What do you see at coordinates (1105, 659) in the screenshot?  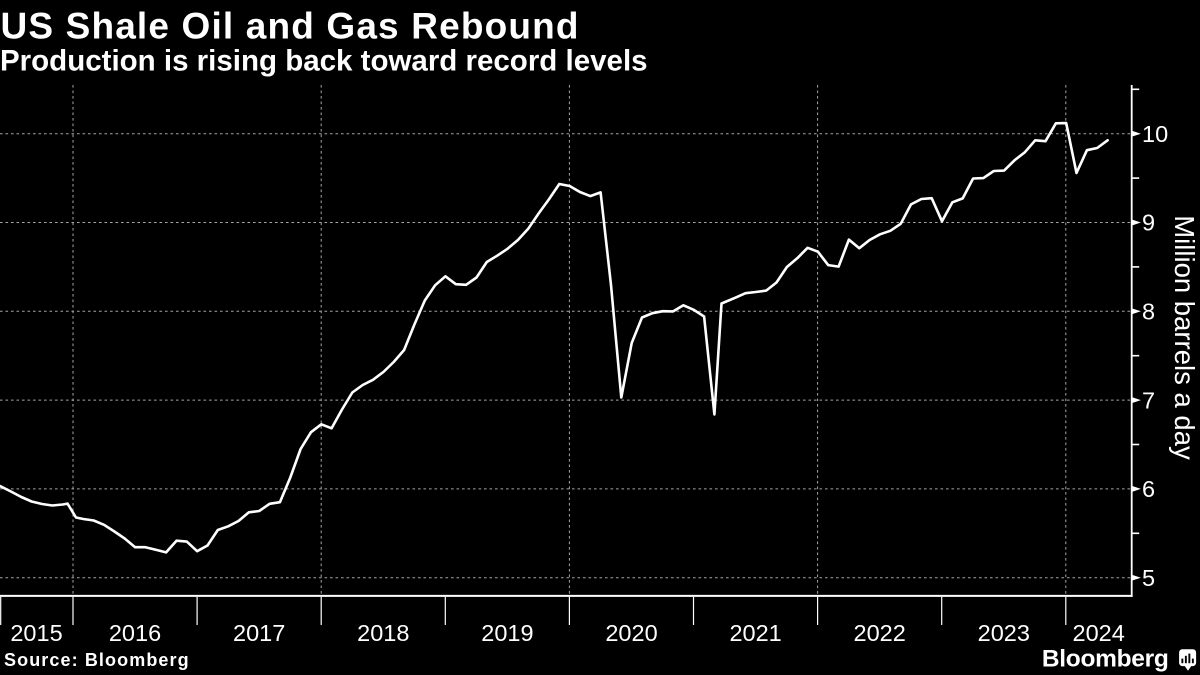 I see `svg-text: Bloomberg` at bounding box center [1105, 659].